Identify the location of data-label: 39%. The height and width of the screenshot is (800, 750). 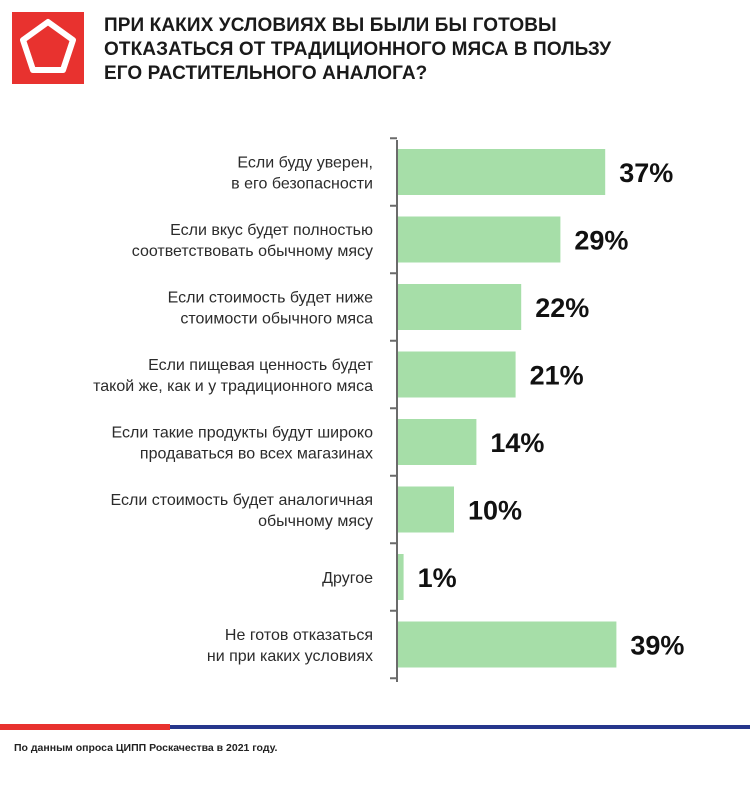
(657, 646).